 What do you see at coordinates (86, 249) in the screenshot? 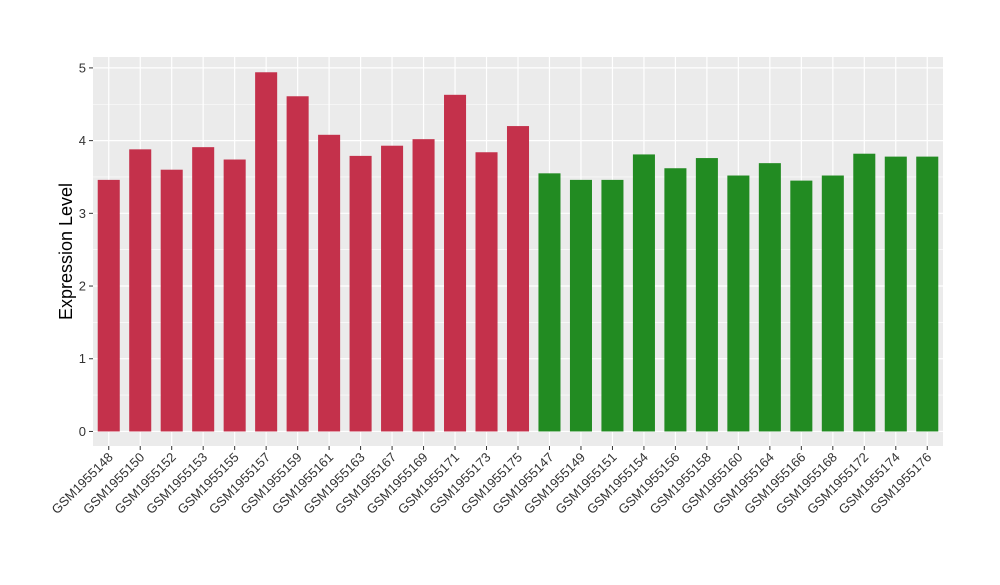
I see `y-axis: 0 1 2 3 4 5` at bounding box center [86, 249].